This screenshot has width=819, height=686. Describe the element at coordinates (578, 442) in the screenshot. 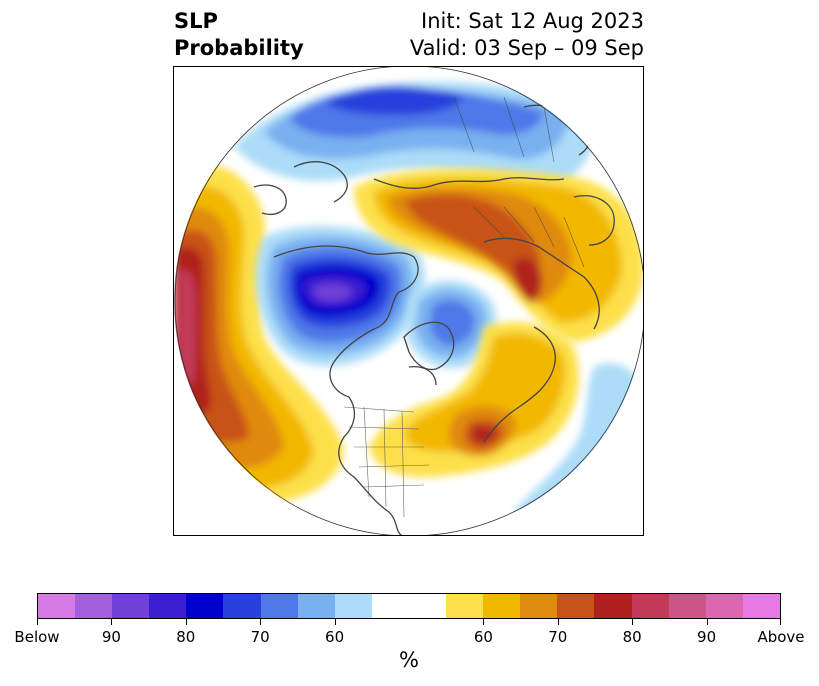

I see `blue-anomaly-europe` at that location.